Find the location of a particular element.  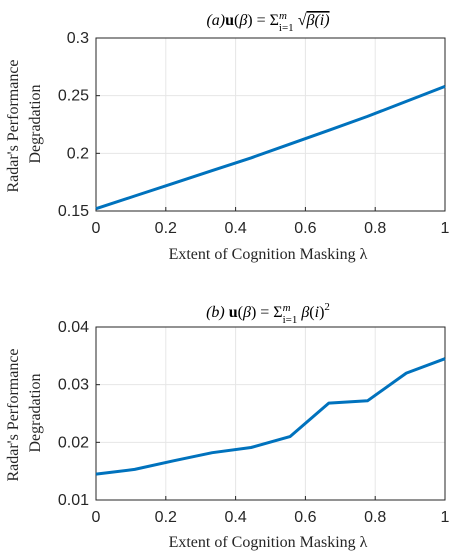

panel-b-xtick-label: 0.4 is located at coordinates (235, 517).